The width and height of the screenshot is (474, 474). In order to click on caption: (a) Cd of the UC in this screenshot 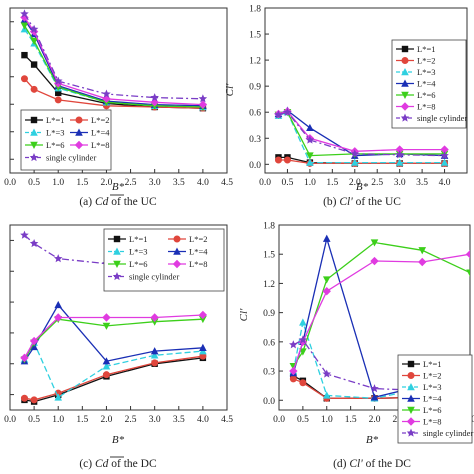, I will do `click(118, 202)`.